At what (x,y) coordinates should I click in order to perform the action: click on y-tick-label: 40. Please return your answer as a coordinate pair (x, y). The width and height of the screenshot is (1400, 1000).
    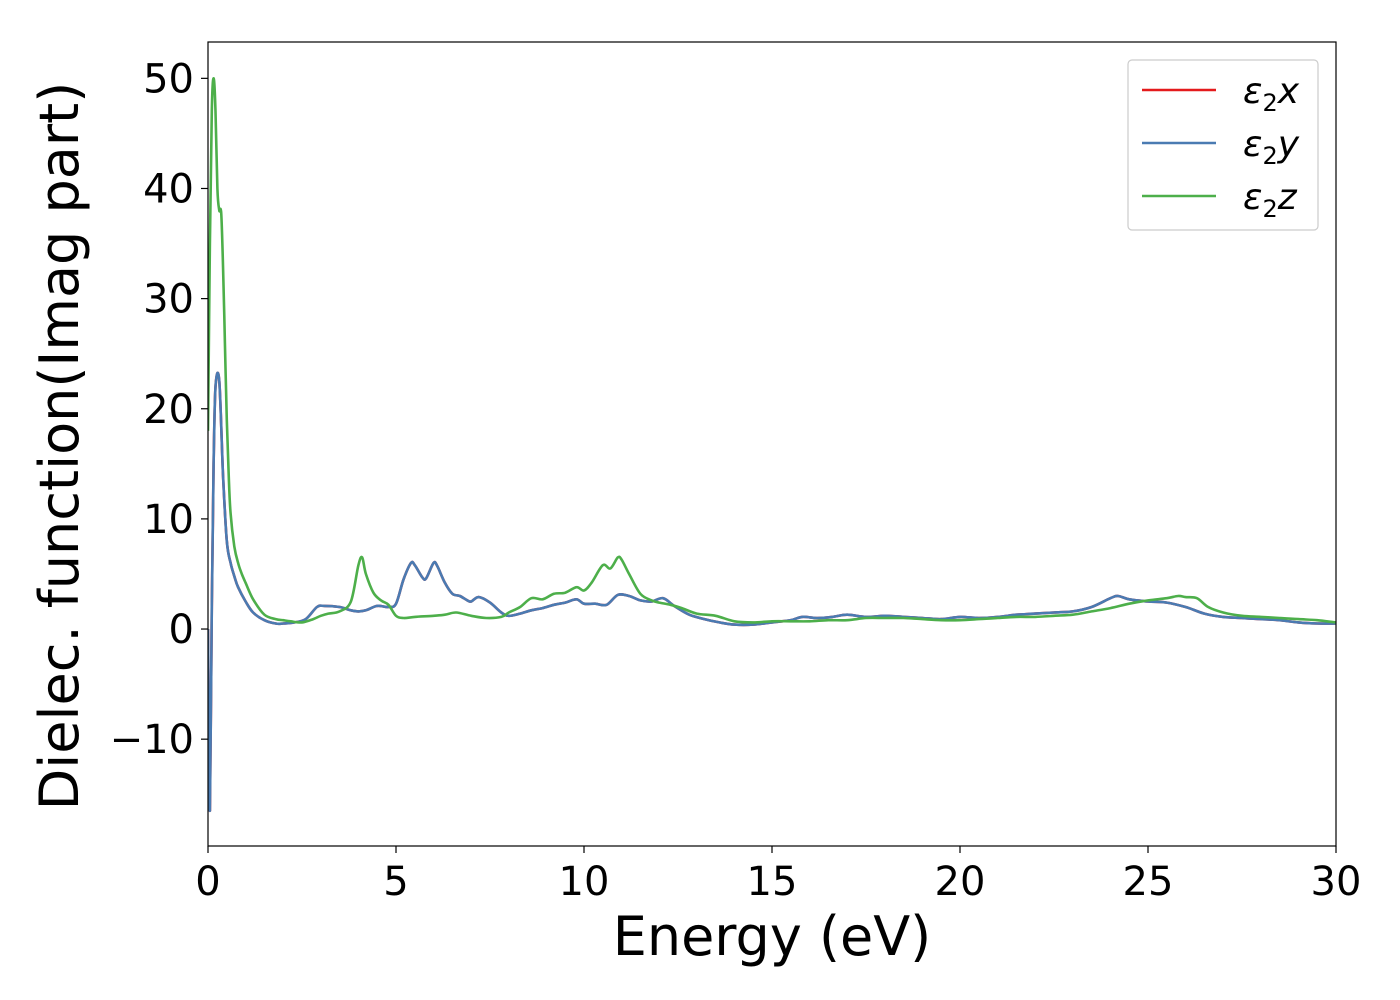
    Looking at the image, I should click on (168, 189).